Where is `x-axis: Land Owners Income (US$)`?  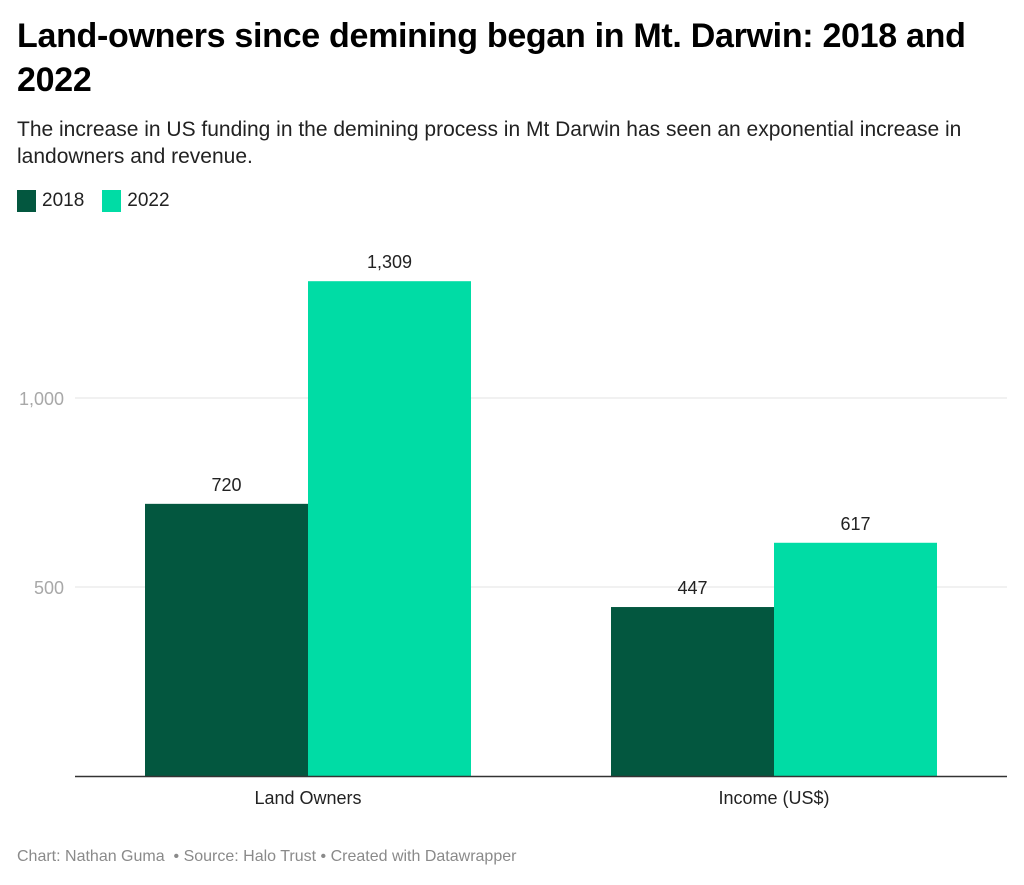
x-axis: Land Owners Income (US$) is located at coordinates (541, 791).